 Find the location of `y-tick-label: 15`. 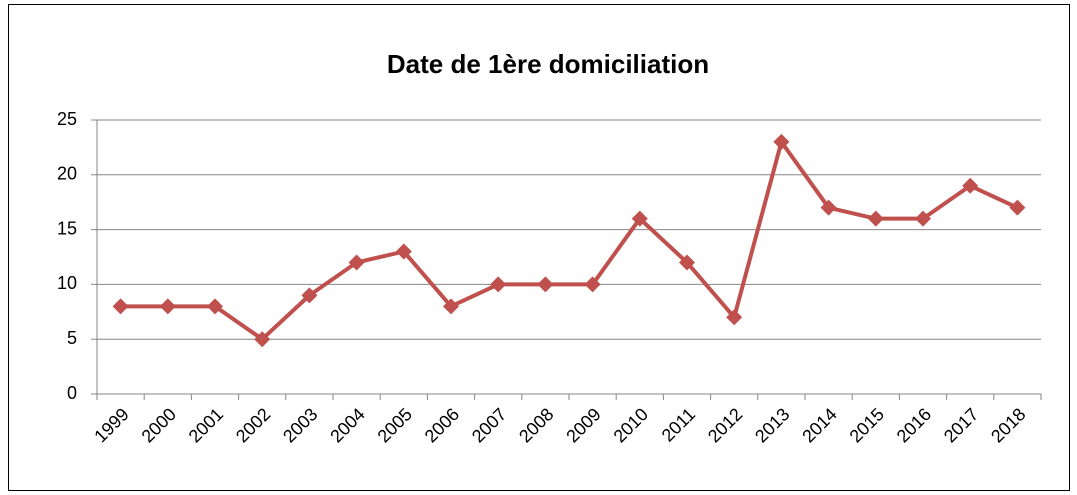

y-tick-label: 15 is located at coordinates (67, 228).